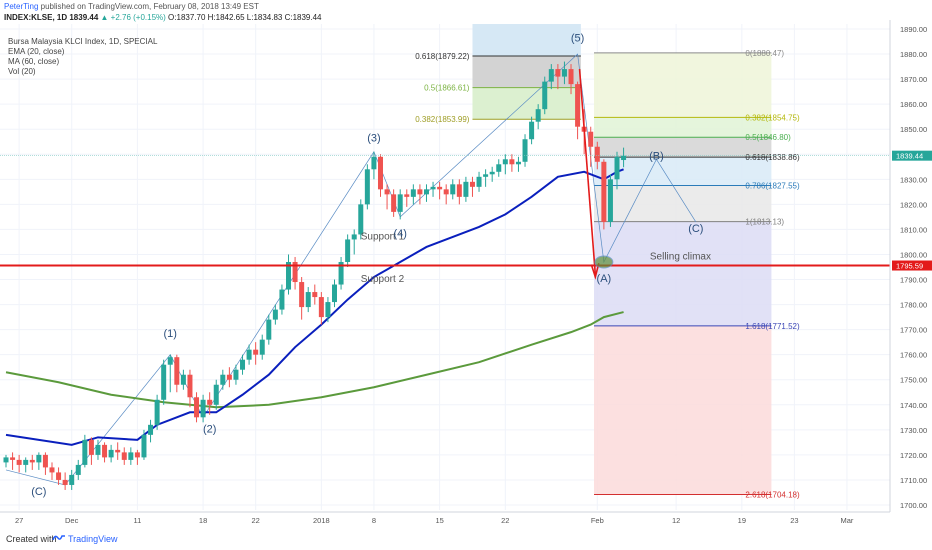  Describe the element at coordinates (314, 360) in the screenshot. I see `ma60-line` at that location.